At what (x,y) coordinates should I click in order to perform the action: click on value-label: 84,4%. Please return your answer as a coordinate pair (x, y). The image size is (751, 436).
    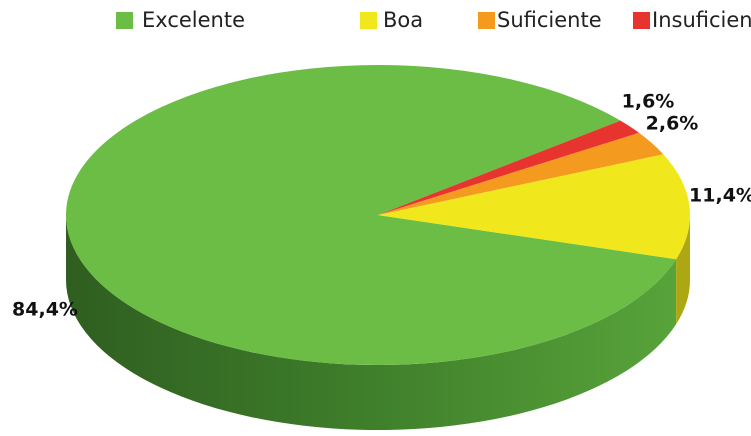
    Looking at the image, I should click on (45, 310).